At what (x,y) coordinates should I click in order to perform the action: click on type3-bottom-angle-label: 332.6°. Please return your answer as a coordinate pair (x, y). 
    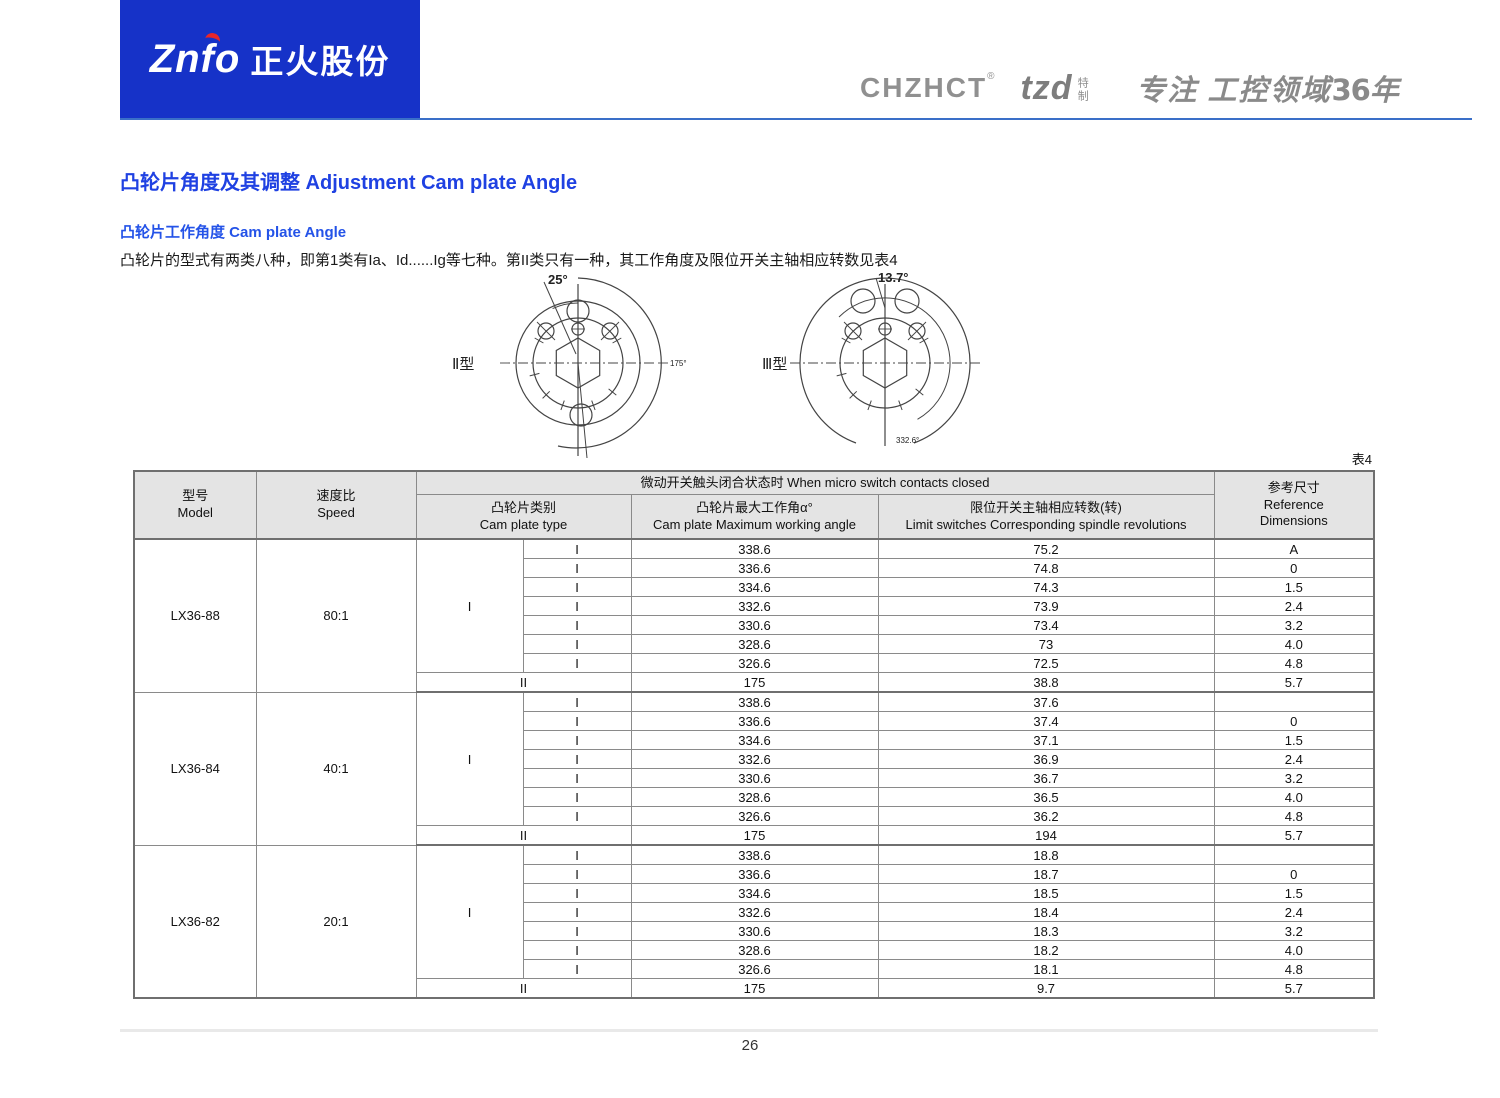
    Looking at the image, I should click on (907, 440).